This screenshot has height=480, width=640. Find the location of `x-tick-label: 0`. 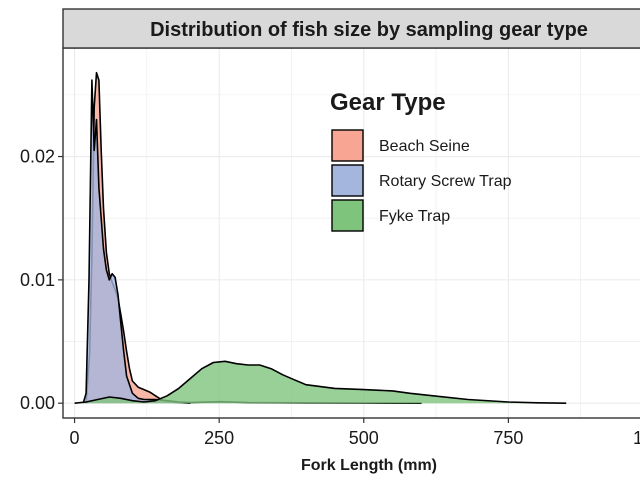

x-tick-label: 0 is located at coordinates (75, 438).